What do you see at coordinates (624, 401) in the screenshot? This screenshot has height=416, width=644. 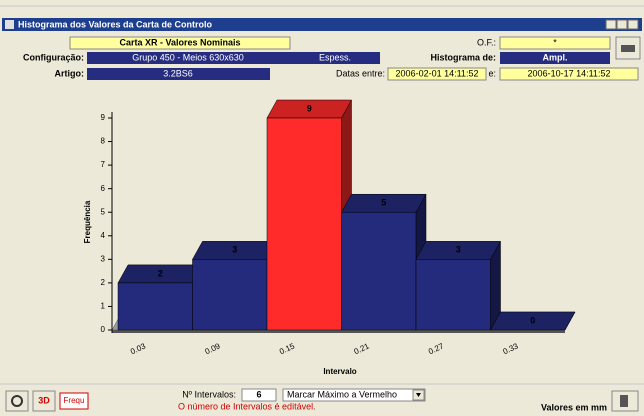 I see `exit-icon` at bounding box center [624, 401].